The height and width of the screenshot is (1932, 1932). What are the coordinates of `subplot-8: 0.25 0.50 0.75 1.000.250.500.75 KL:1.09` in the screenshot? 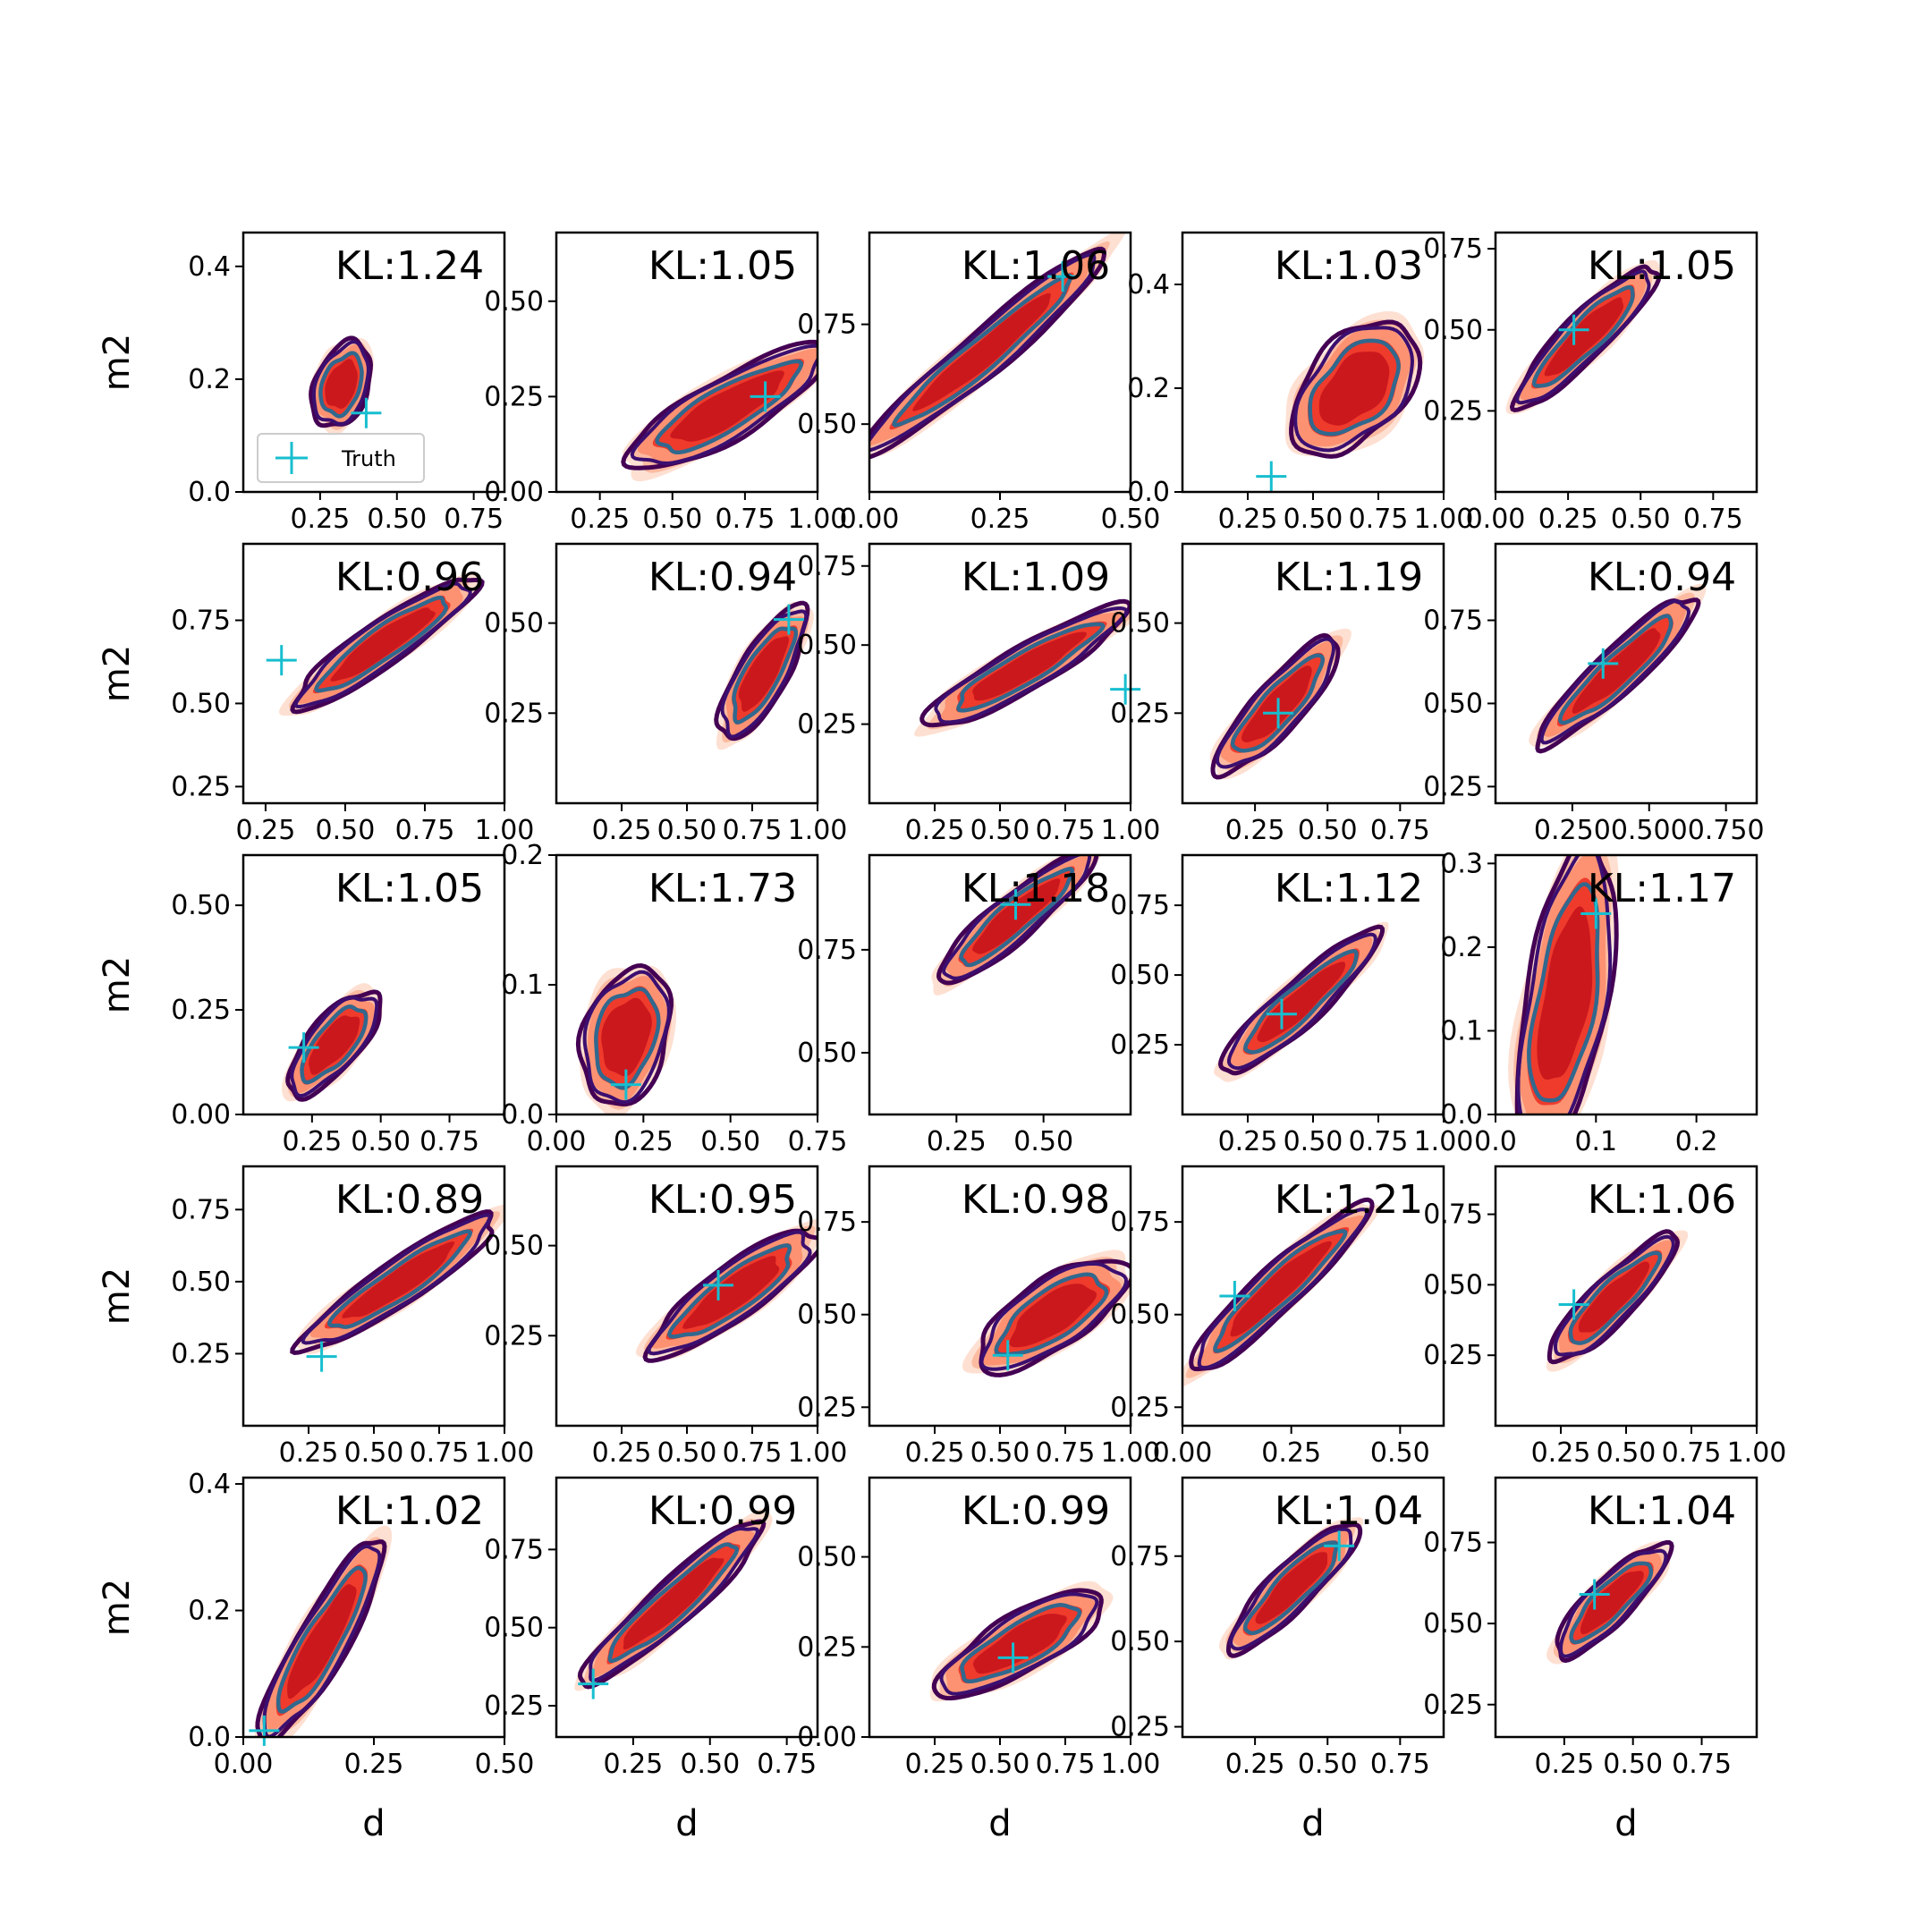 It's located at (978, 694).